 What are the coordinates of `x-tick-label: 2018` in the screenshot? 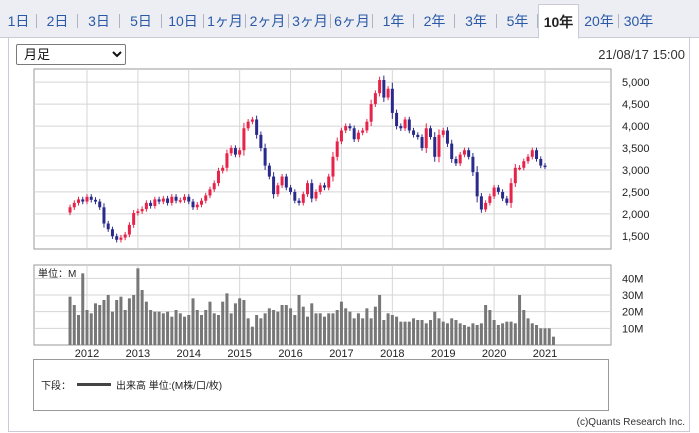 It's located at (392, 354).